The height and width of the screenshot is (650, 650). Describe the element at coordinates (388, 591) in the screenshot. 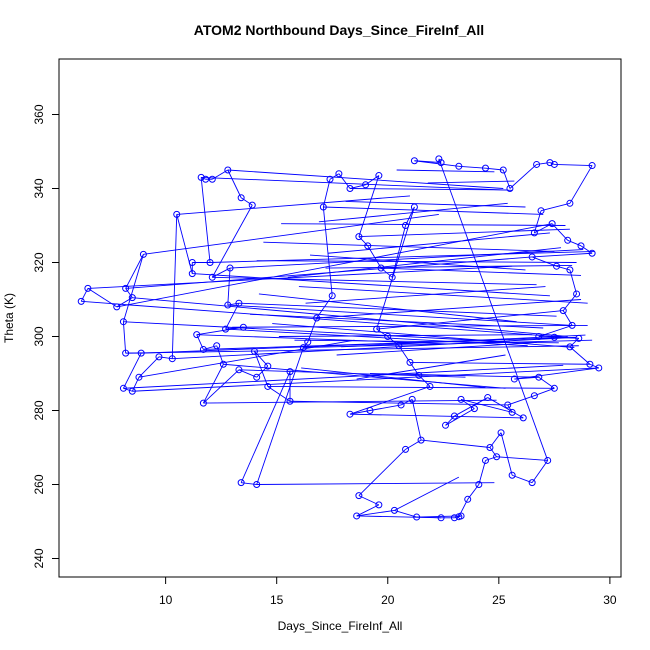

I see `x-axis: 10 15 20 25 30` at that location.